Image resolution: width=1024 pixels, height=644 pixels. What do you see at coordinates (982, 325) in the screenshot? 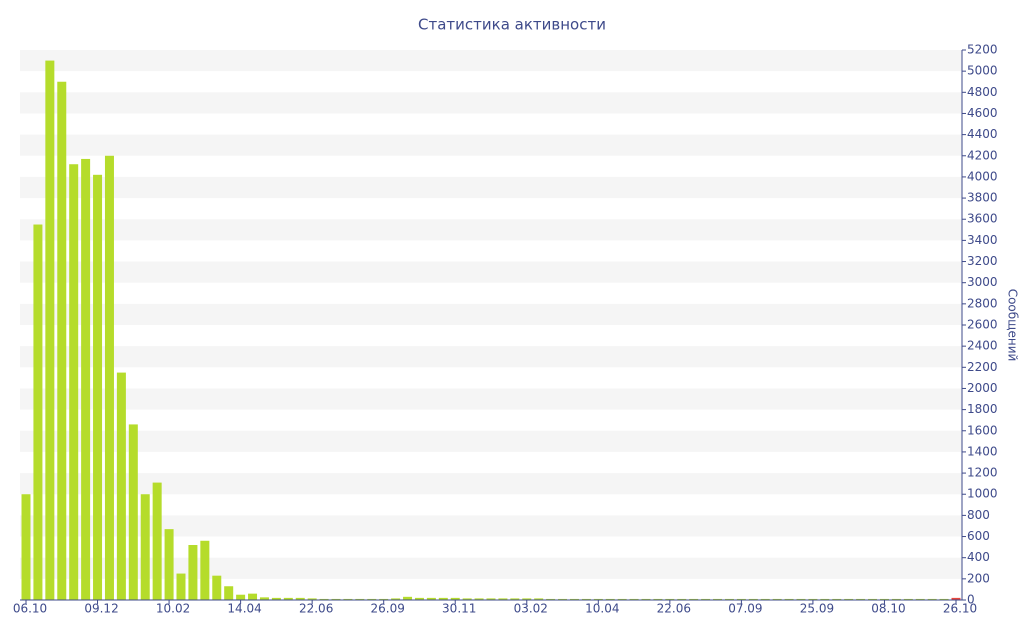
I see `y-tick-label: 2600` at bounding box center [982, 325].